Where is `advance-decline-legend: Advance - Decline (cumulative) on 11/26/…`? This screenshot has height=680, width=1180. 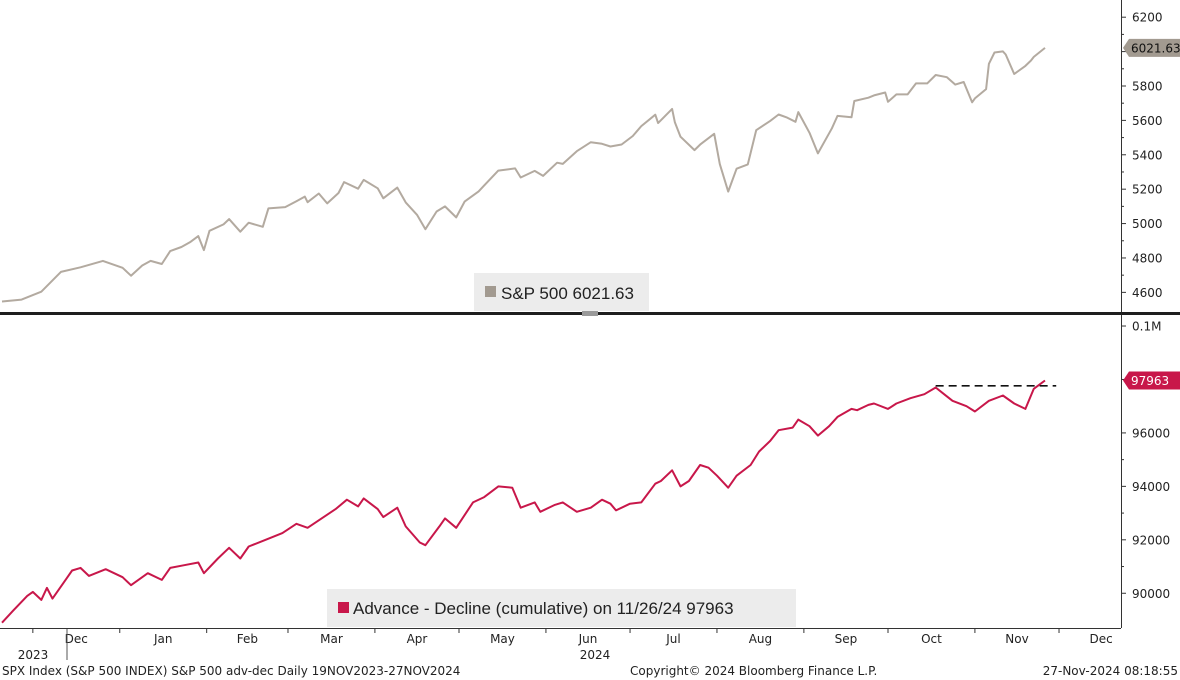
advance-decline-legend: Advance - Decline (cumulative) on 11/26/… is located at coordinates (561, 608).